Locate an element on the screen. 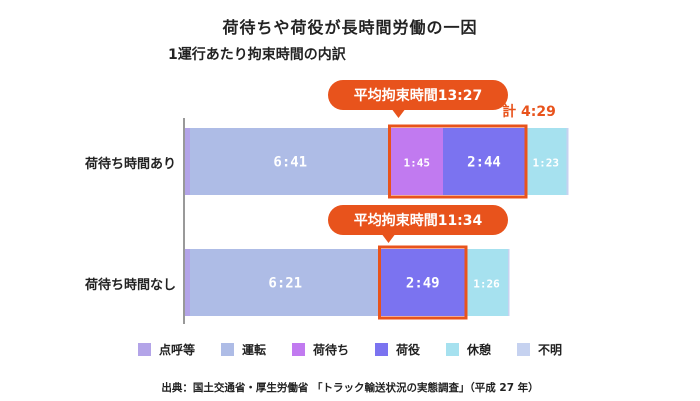 The height and width of the screenshot is (401, 700). legend-label: 点呼等 is located at coordinates (176, 350).